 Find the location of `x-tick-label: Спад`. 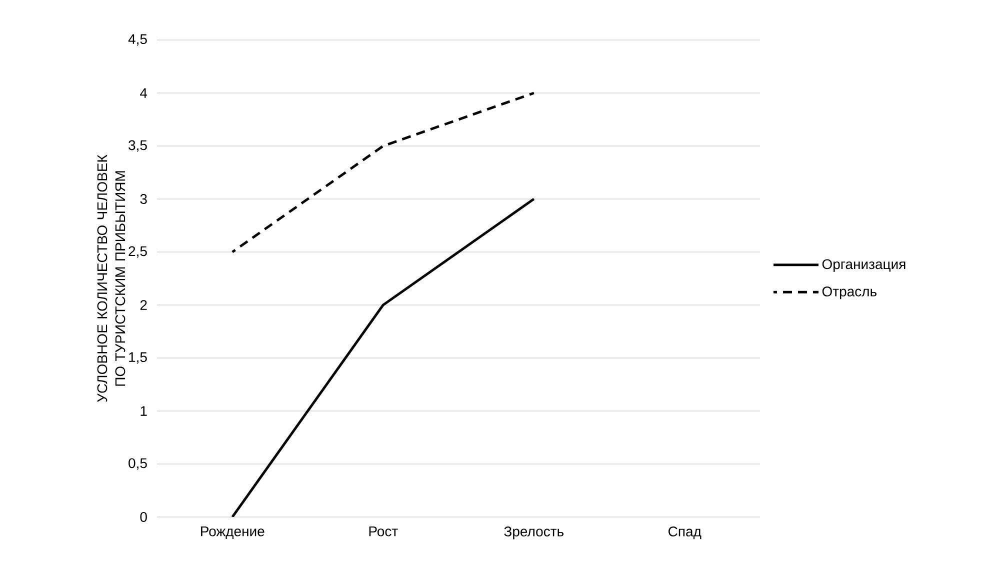

x-tick-label: Спад is located at coordinates (685, 533).